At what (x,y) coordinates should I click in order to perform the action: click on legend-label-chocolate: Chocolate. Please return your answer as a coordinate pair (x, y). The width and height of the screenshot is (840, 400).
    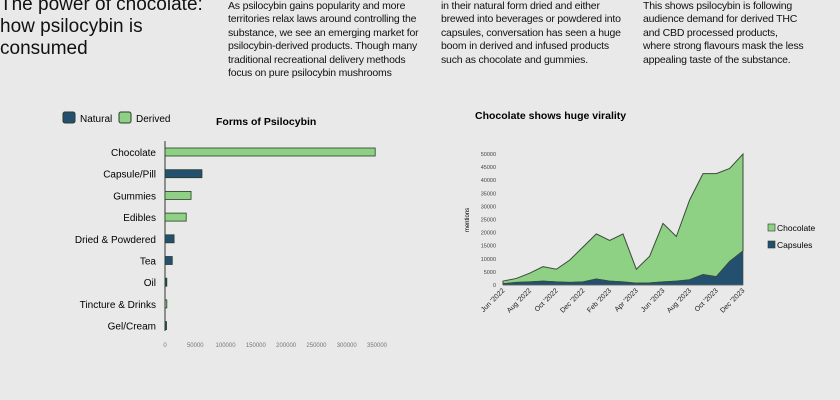
    Looking at the image, I should click on (796, 228).